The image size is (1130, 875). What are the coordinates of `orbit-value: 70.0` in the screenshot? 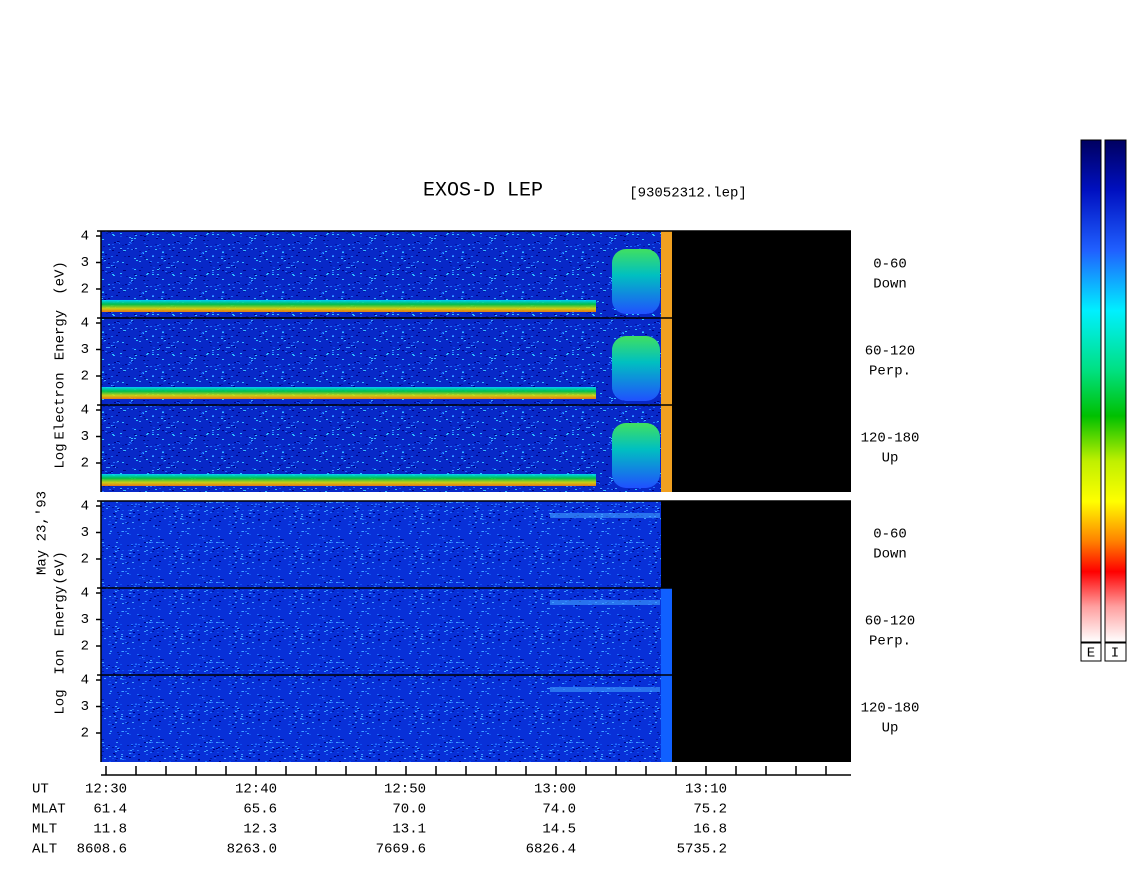 It's located at (409, 810).